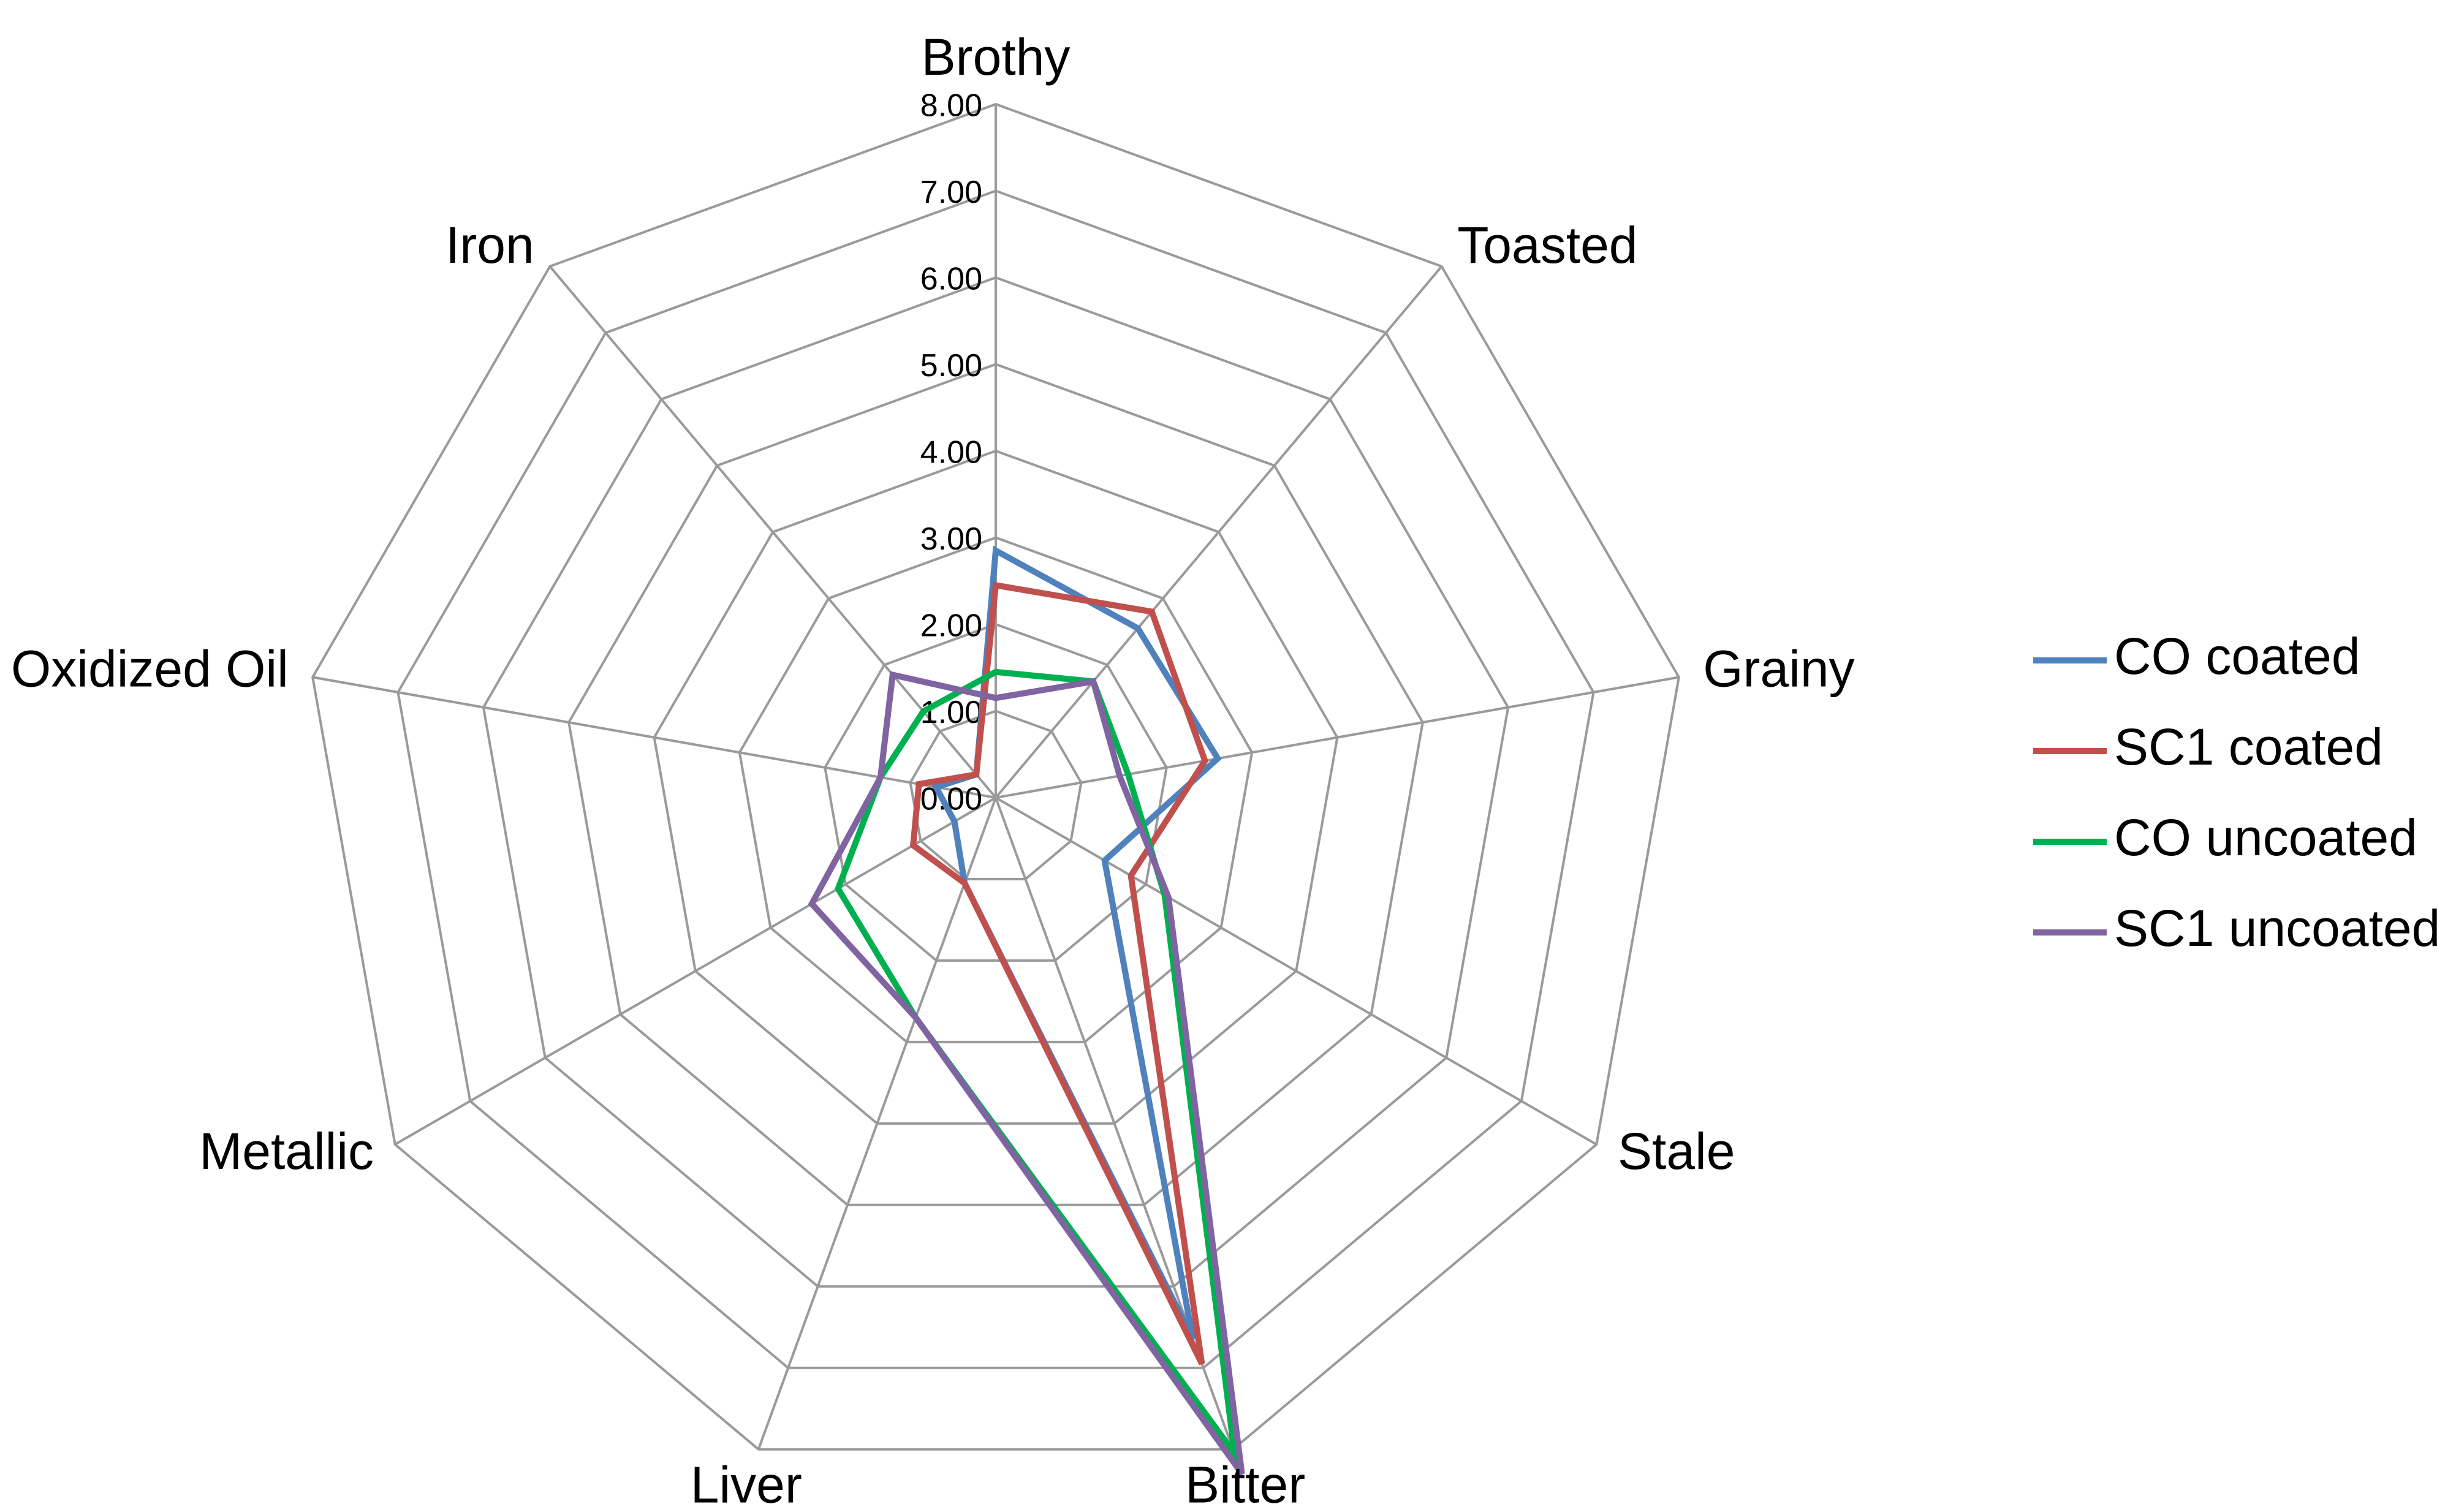  I want to click on legend-label: CO uncoated, so click(2265, 838).